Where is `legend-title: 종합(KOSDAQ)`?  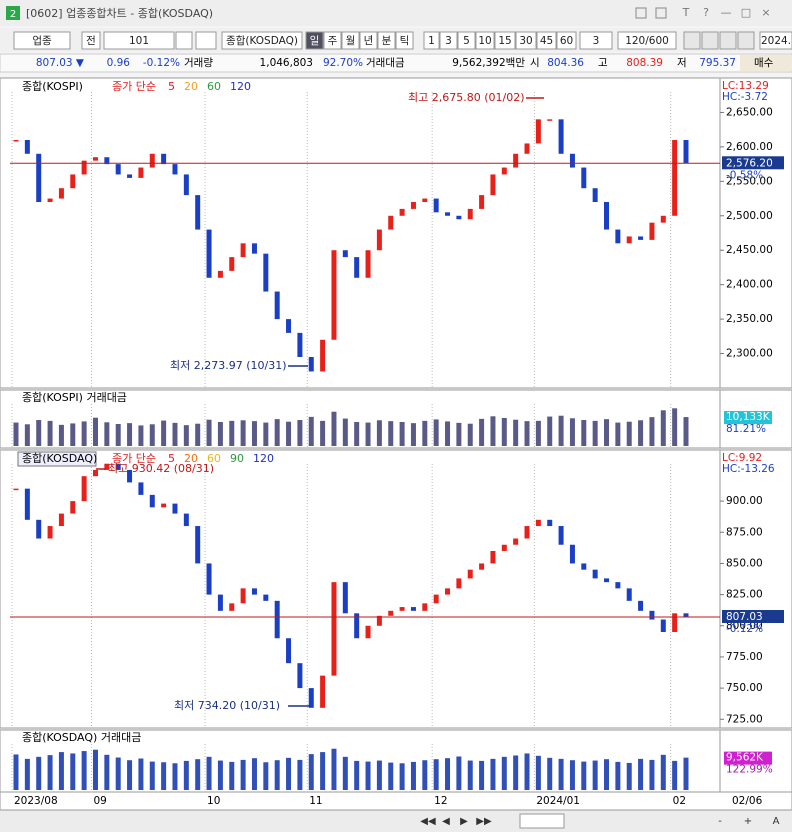 legend-title: 종합(KOSDAQ) is located at coordinates (59, 458).